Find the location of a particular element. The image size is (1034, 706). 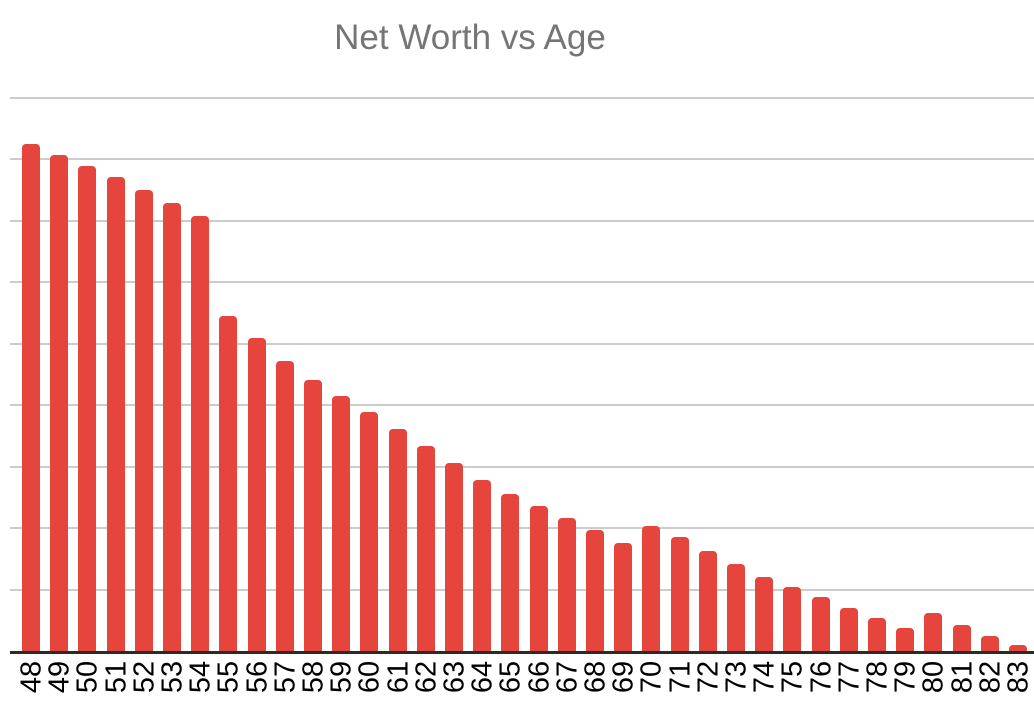

chart-title-row: Net Worth vs Age is located at coordinates (517, 38).